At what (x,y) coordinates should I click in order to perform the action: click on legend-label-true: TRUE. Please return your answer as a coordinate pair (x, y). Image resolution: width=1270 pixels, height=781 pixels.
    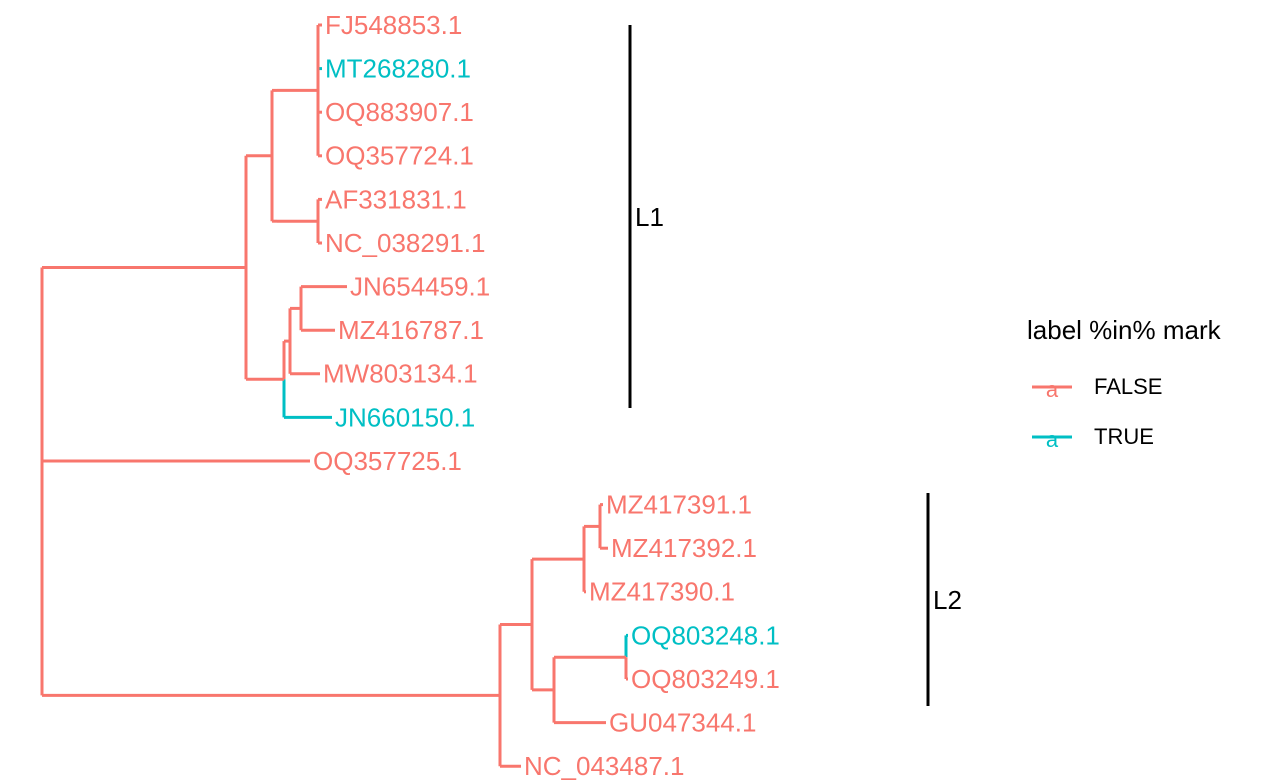
    Looking at the image, I should click on (1124, 436).